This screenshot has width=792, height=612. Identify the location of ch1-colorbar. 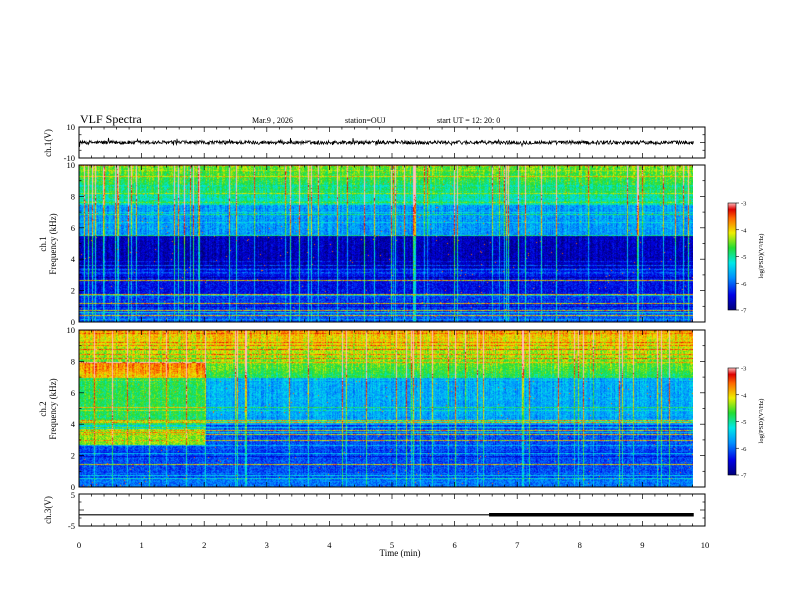
(732, 256).